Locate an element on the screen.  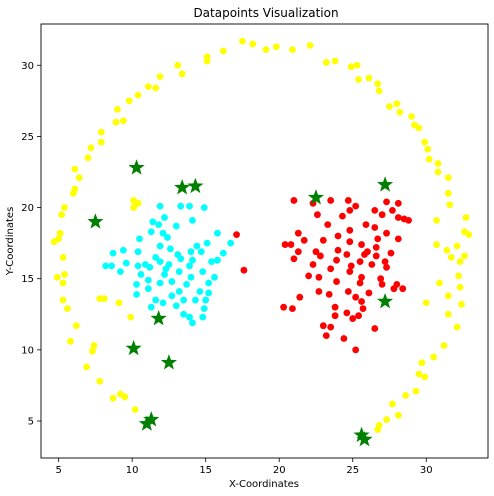
x-tick-label: 20 is located at coordinates (279, 470).